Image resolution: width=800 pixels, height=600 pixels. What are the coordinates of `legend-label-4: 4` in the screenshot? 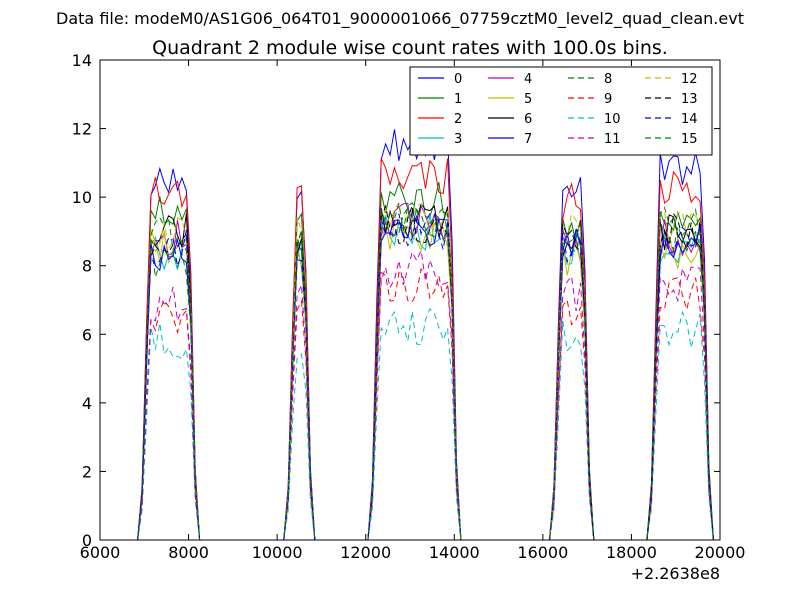 It's located at (528, 79).